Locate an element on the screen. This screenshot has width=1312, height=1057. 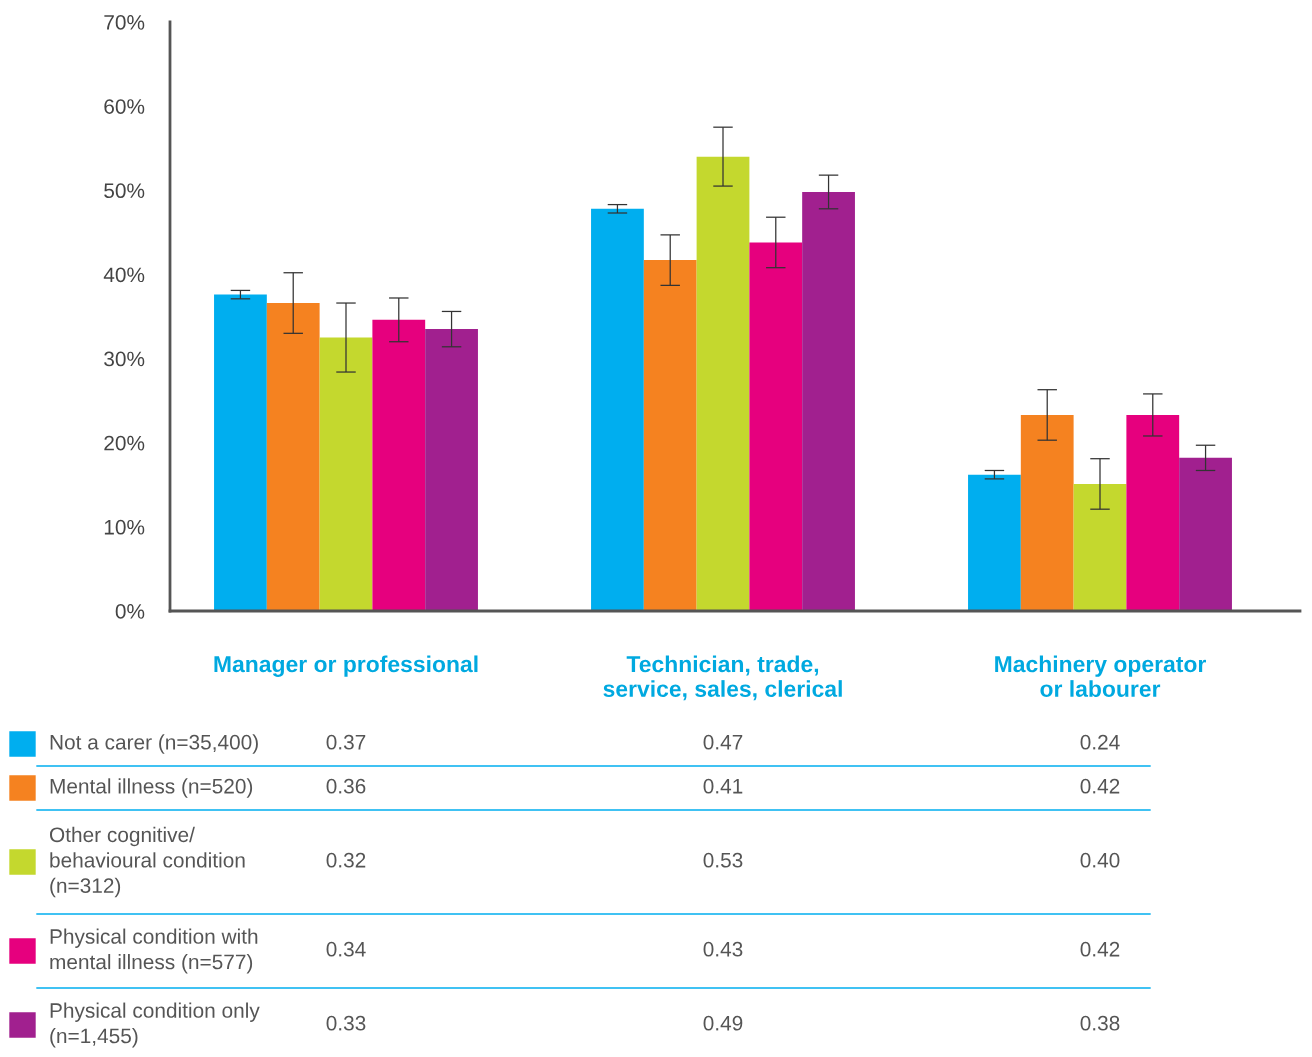
text: 0.36 is located at coordinates (346, 786).